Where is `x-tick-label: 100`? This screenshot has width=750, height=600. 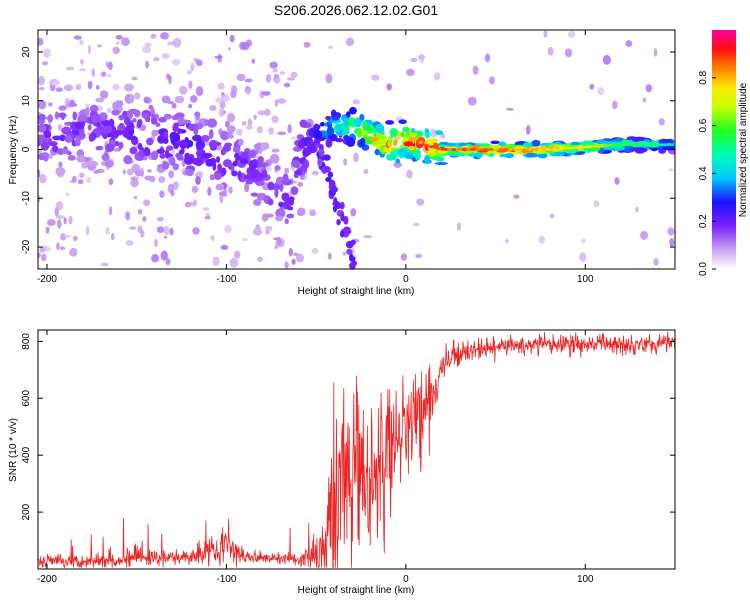 x-tick-label: 100 is located at coordinates (585, 279).